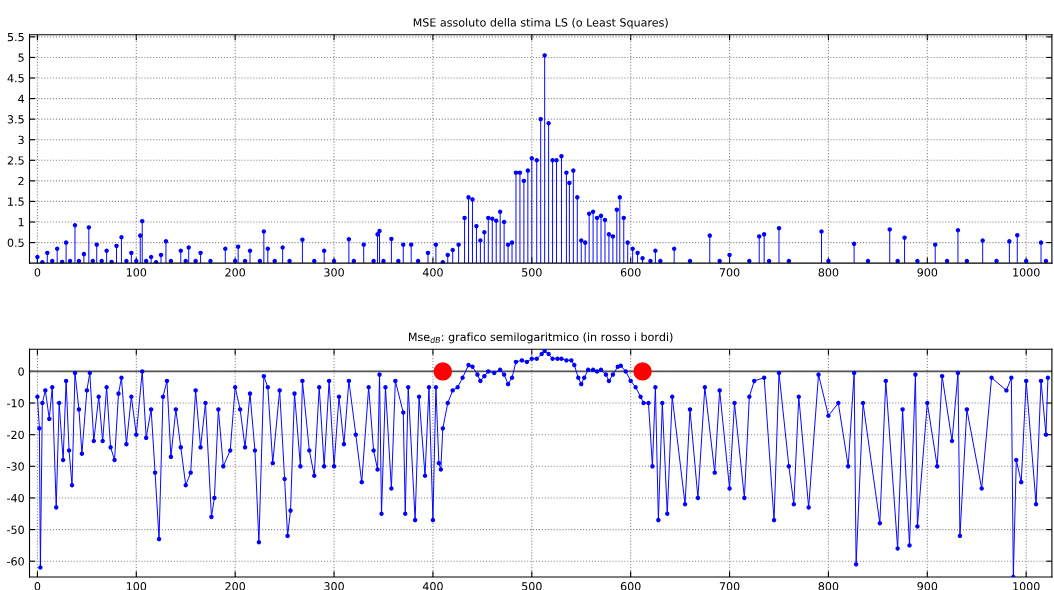 This screenshot has width=1054, height=590. What do you see at coordinates (15, 160) in the screenshot?
I see `y-tick-label: 2.5` at bounding box center [15, 160].